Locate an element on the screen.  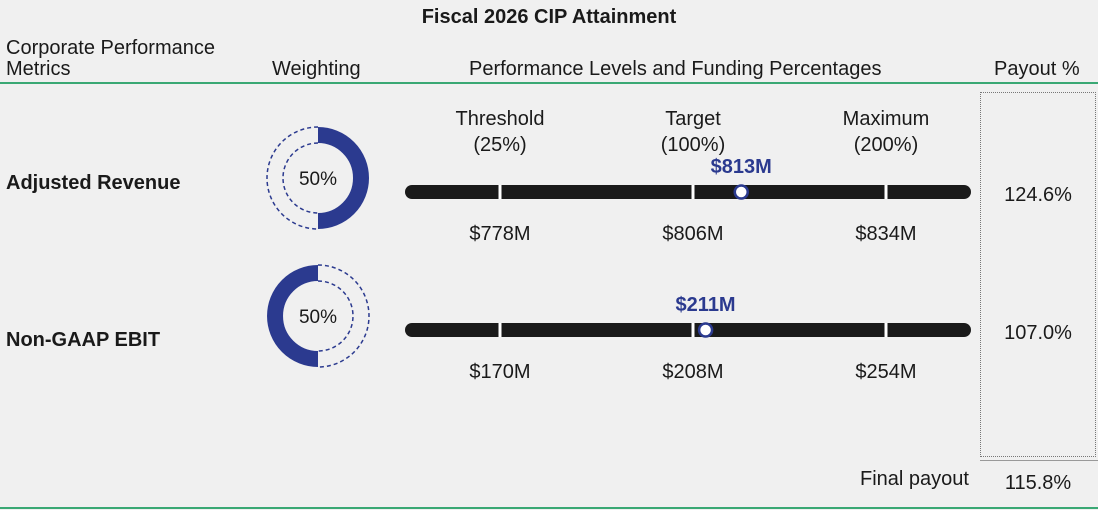
weighting-donut-inner-dash-revenue is located at coordinates (300, 178).